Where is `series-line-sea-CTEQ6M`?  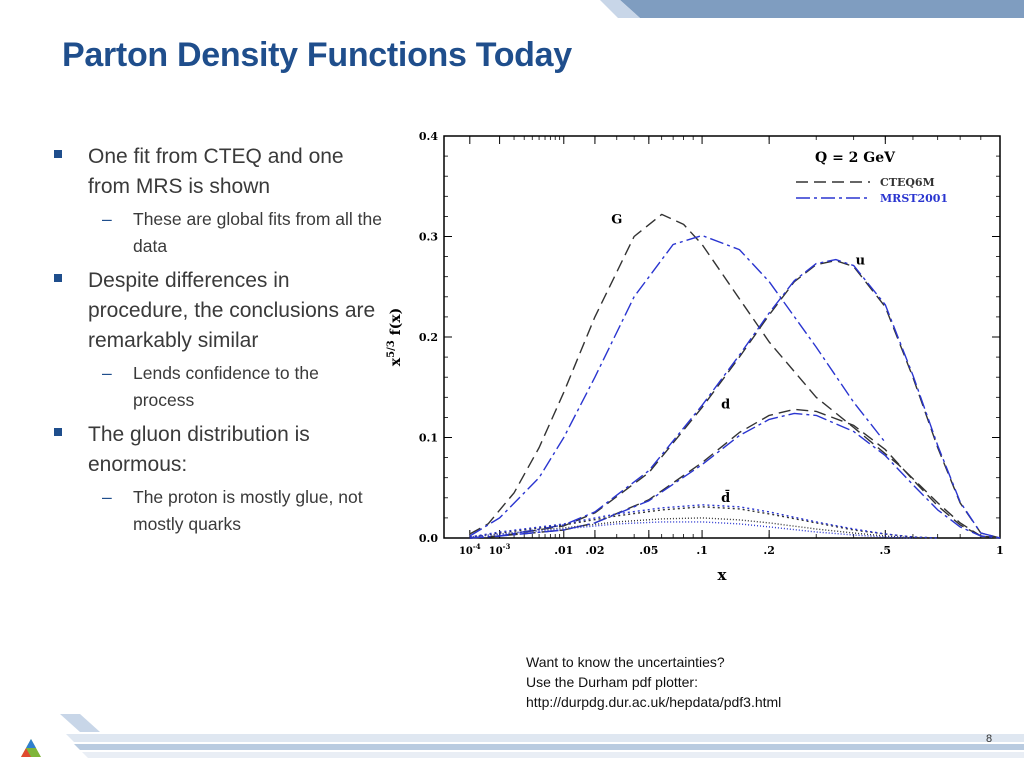
series-line-sea-CTEQ6M is located at coordinates (691, 528).